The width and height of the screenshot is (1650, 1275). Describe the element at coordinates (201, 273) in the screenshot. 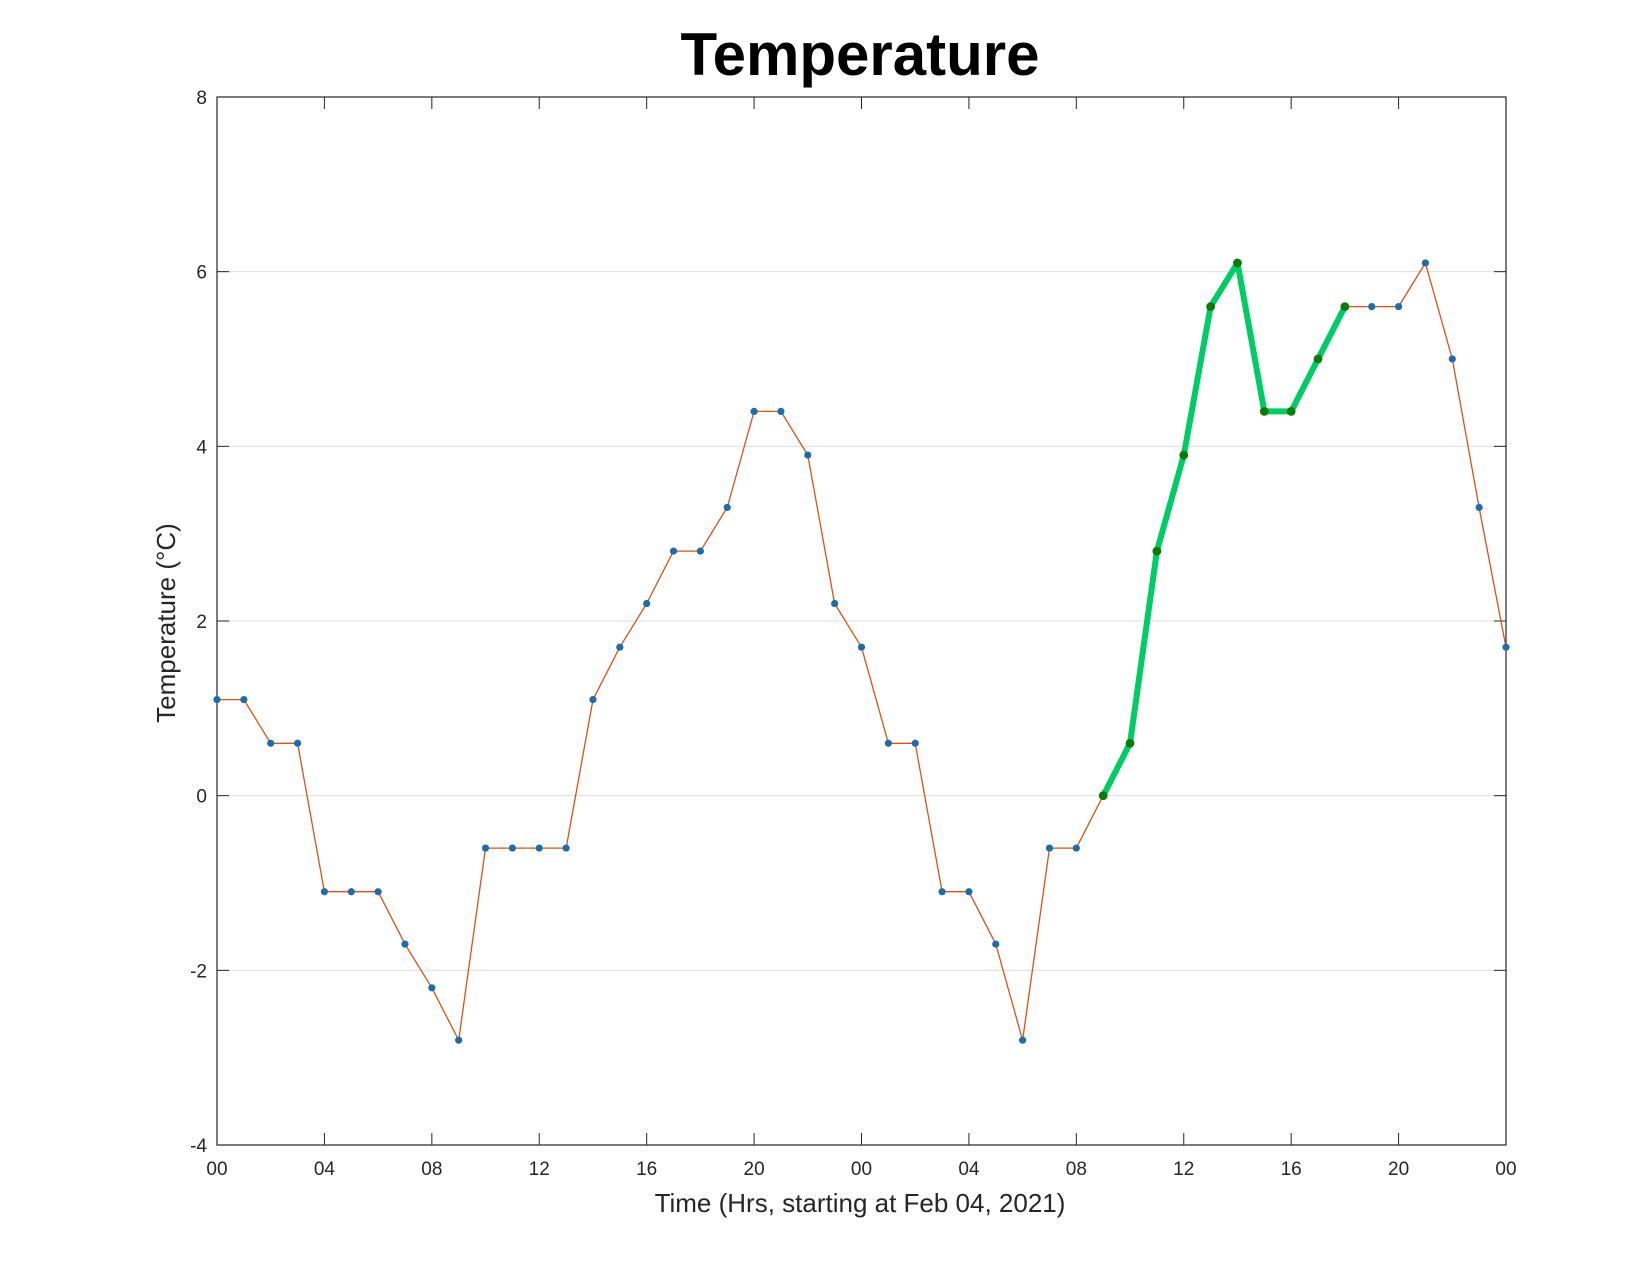

I see `y-tick-label: 6` at that location.